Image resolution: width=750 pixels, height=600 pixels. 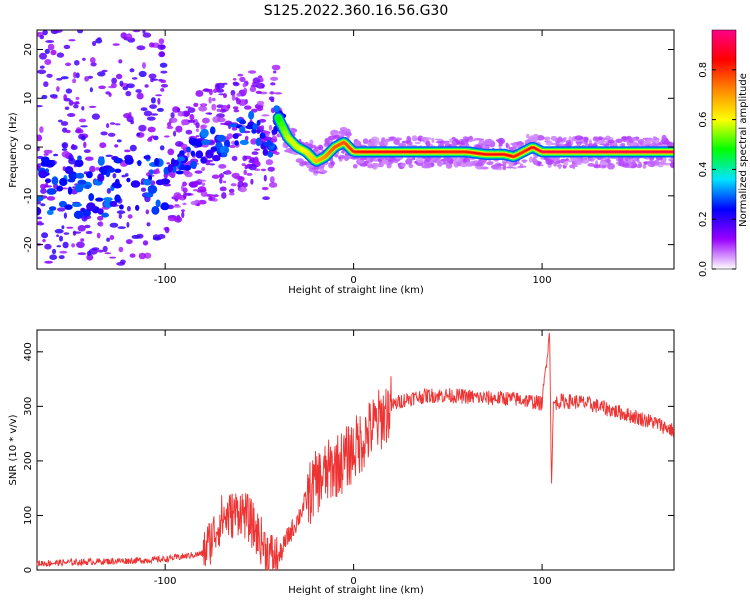 What do you see at coordinates (473, 139) in the screenshot?
I see `spectrogram-ridge` at bounding box center [473, 139].